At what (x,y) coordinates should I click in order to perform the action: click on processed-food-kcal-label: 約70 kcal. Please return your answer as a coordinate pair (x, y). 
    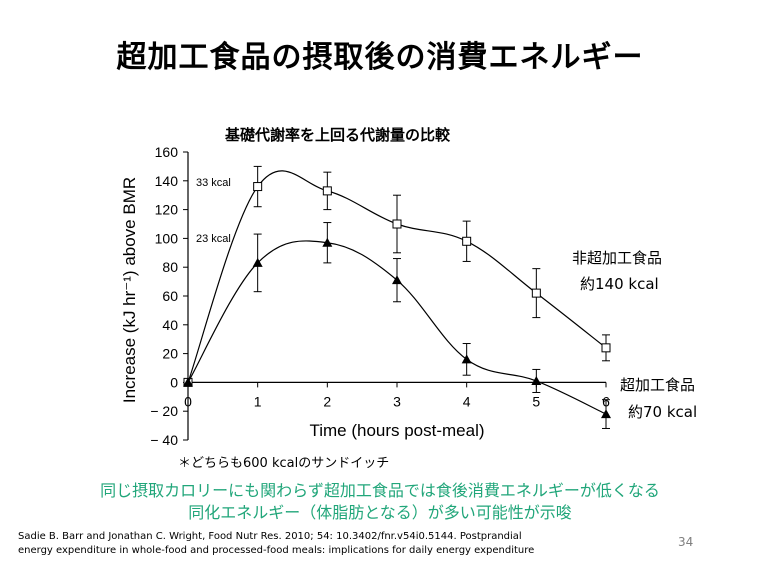
    Looking at the image, I should click on (662, 412).